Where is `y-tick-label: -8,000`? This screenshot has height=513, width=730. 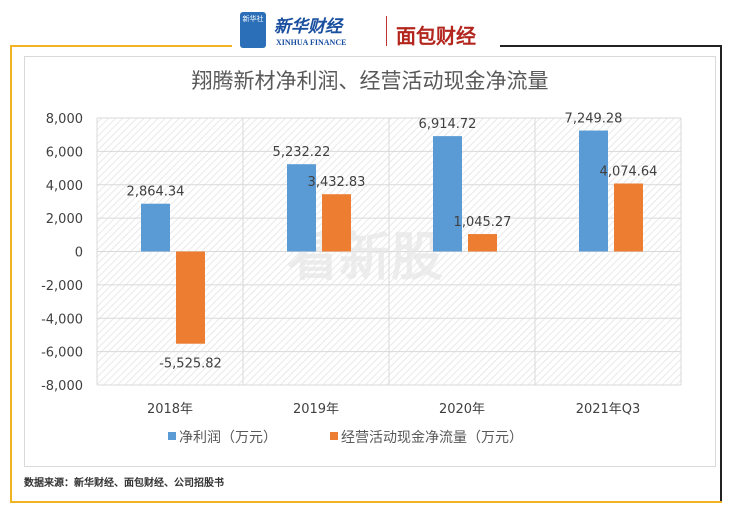 y-tick-label: -8,000 is located at coordinates (62, 386).